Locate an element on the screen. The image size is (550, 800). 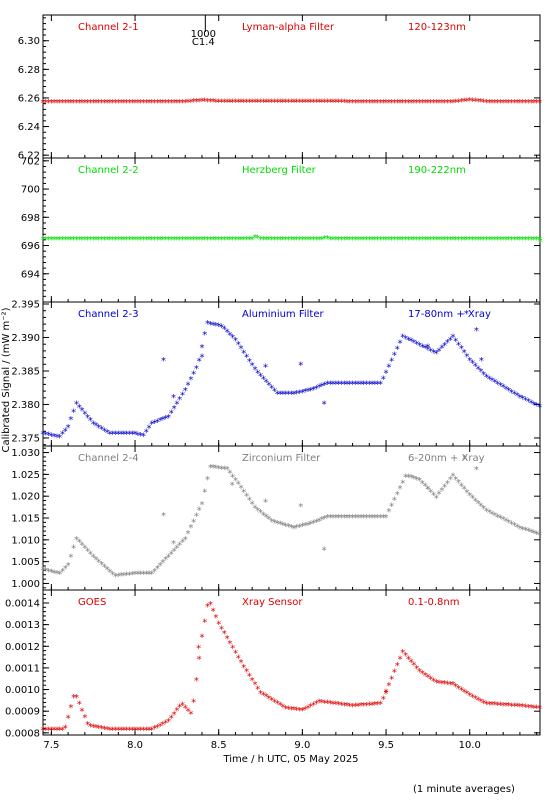
y-tick-label: 2.390 is located at coordinates (25, 338).